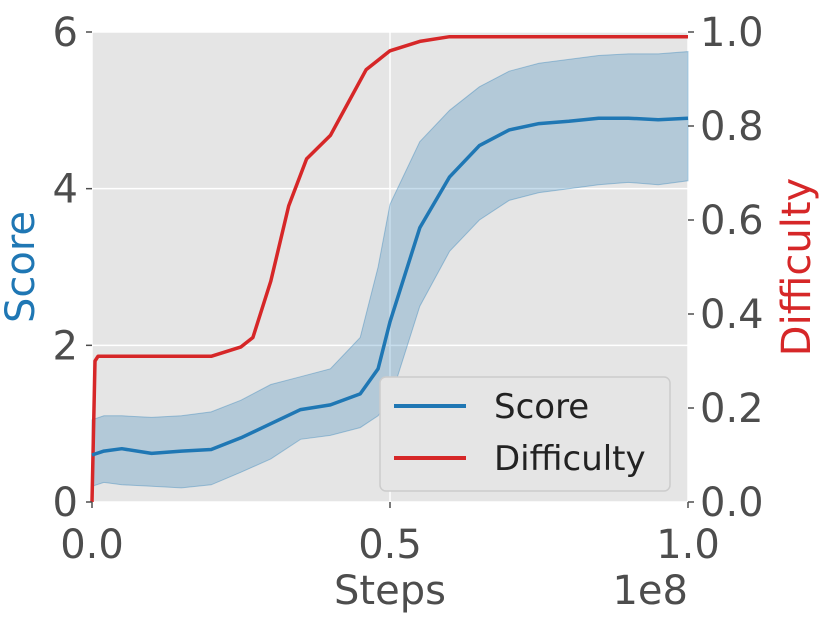  I want to click on x-tick-label-0: 0.0, so click(92, 545).